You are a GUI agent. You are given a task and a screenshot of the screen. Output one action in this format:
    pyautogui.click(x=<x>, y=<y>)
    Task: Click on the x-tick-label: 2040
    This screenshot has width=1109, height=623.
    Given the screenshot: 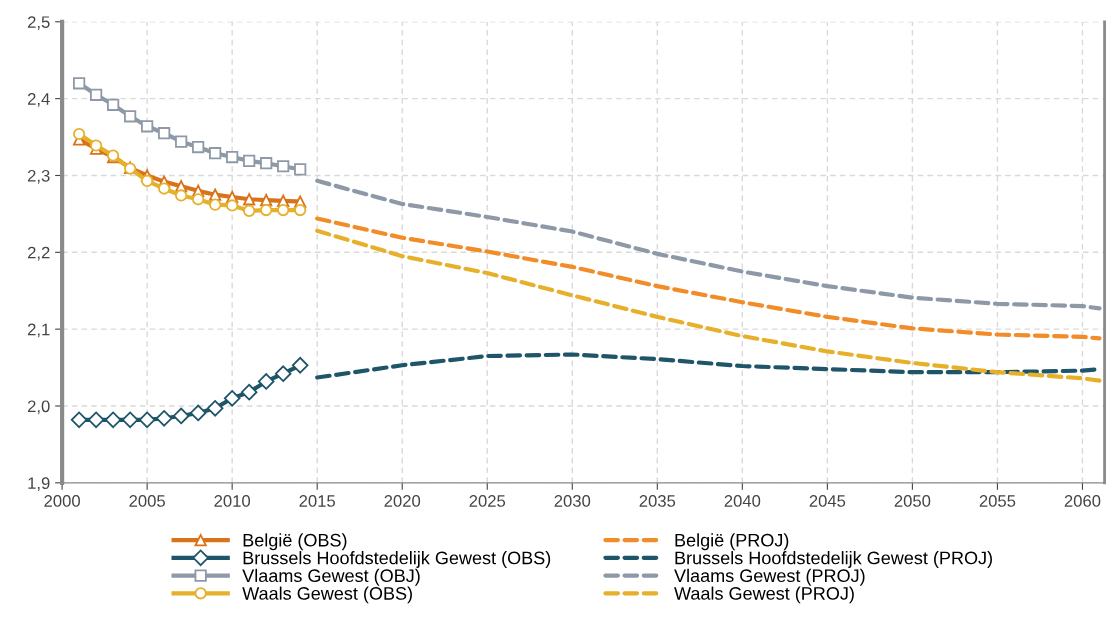 What is the action you would take?
    pyautogui.click(x=742, y=501)
    